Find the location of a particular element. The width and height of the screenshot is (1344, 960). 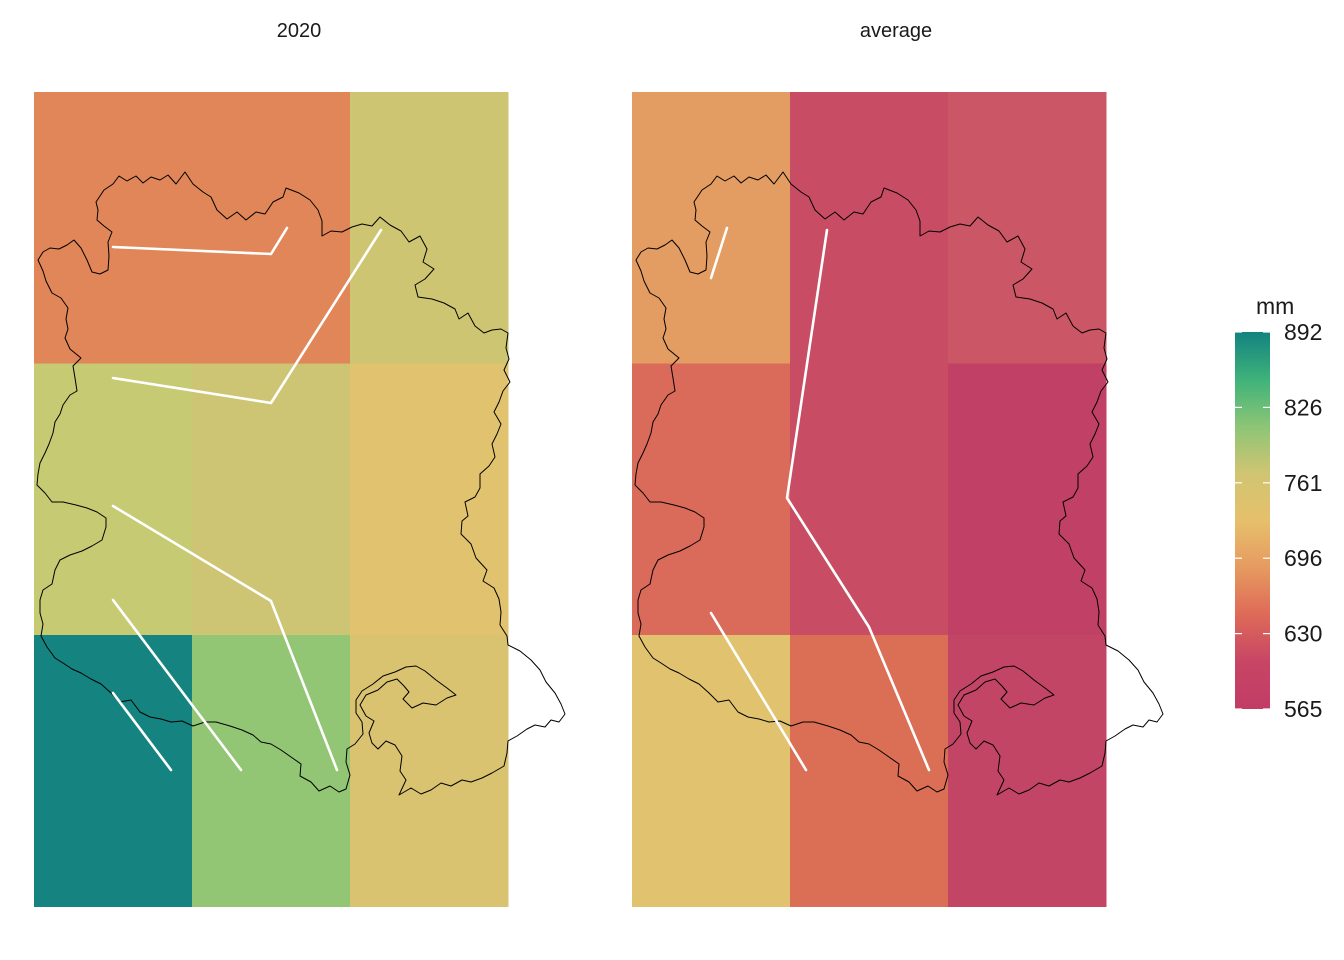

panel-title-2020: 2020 is located at coordinates (299, 31).